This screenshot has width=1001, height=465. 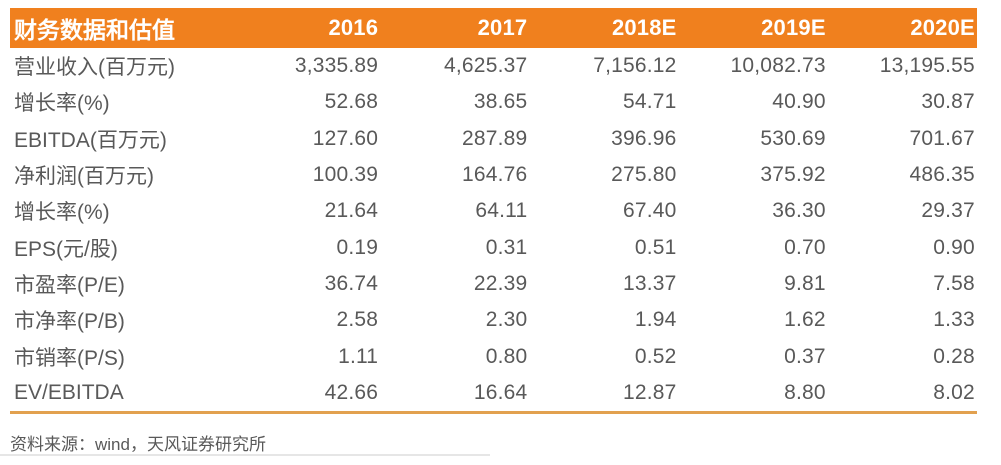 What do you see at coordinates (805, 356) in the screenshot?
I see `row-value: 0.37` at bounding box center [805, 356].